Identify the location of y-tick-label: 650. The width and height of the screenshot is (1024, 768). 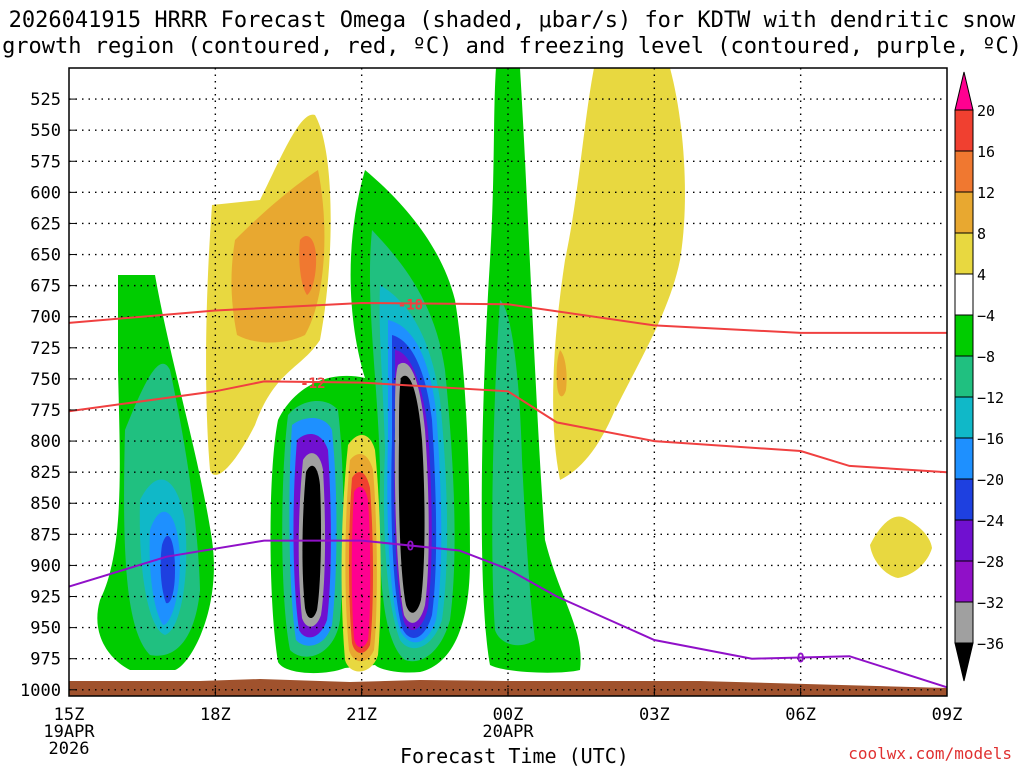
(45, 256).